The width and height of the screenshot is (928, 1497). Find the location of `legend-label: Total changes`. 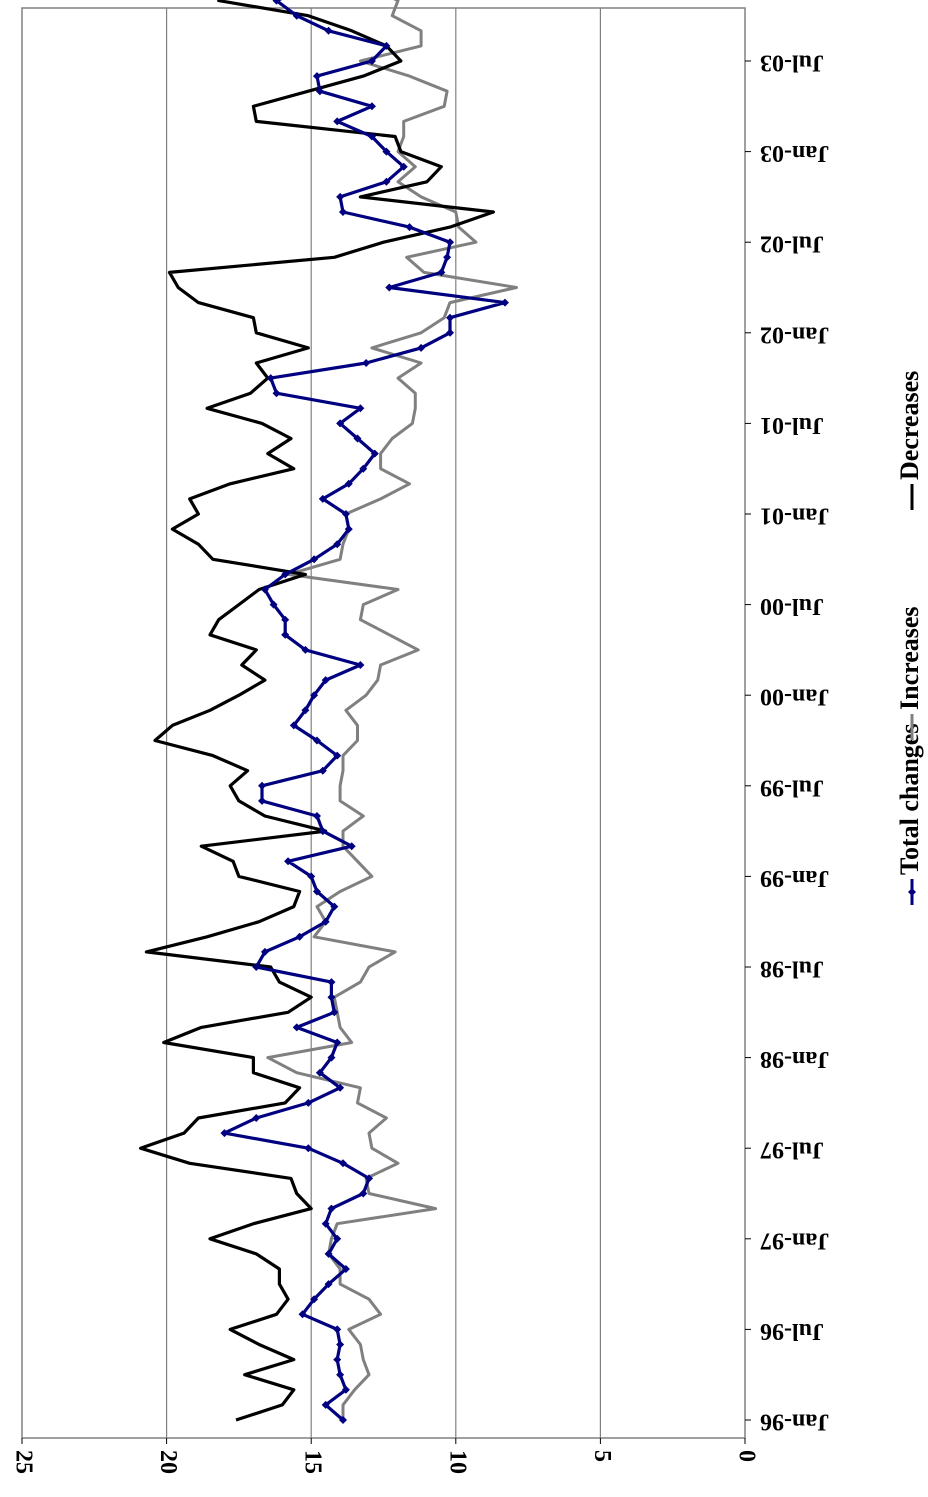

legend-label: Total changes is located at coordinates (909, 799).